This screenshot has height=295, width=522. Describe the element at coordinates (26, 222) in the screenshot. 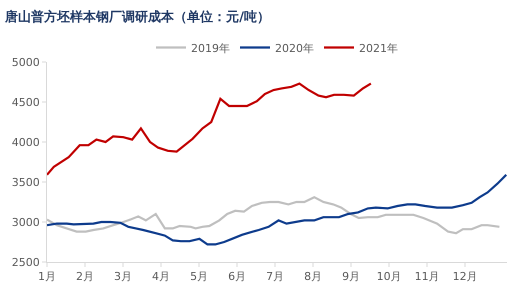

I see `y-tick-label: 3000` at that location.